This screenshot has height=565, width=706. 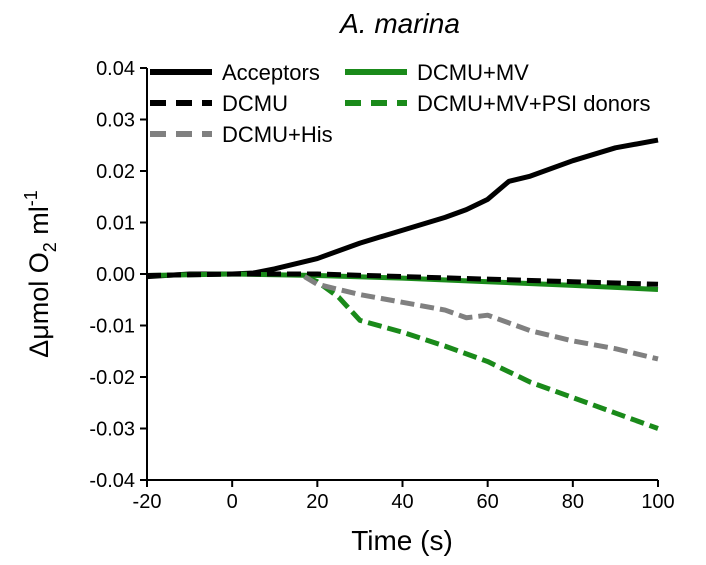 What do you see at coordinates (399, 23) in the screenshot?
I see `chart-title: A. marina` at bounding box center [399, 23].